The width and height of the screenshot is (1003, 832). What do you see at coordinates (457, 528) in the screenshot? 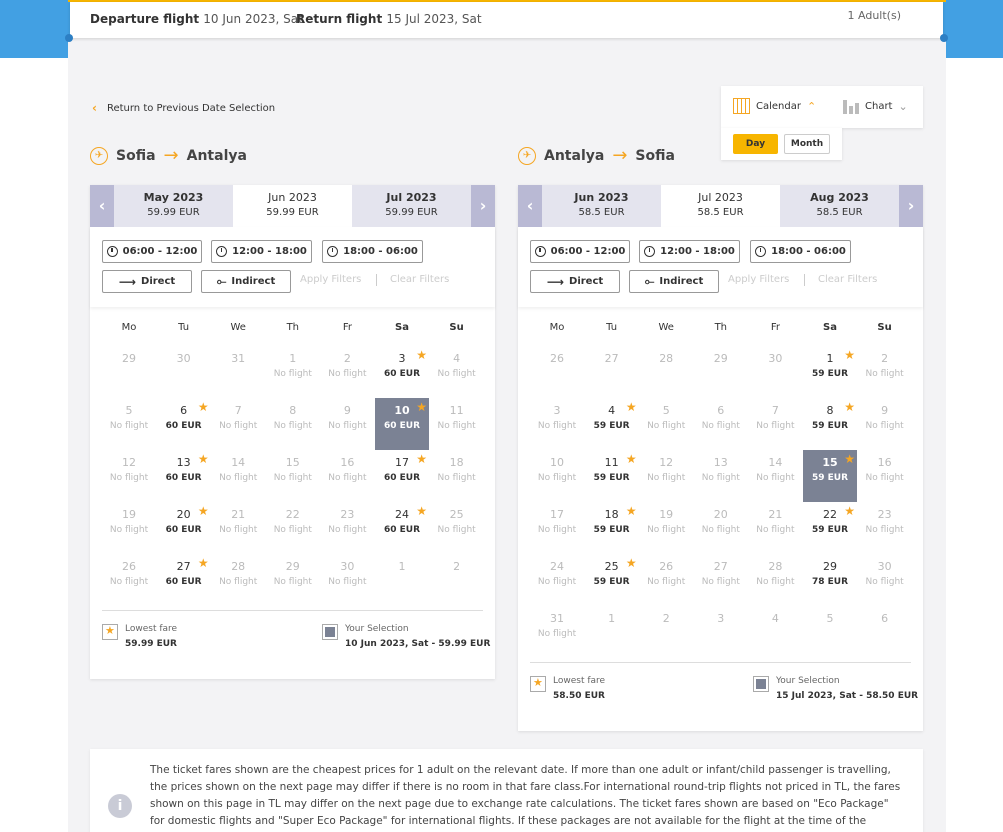
I see `day-cell: 25 No flight` at bounding box center [457, 528].